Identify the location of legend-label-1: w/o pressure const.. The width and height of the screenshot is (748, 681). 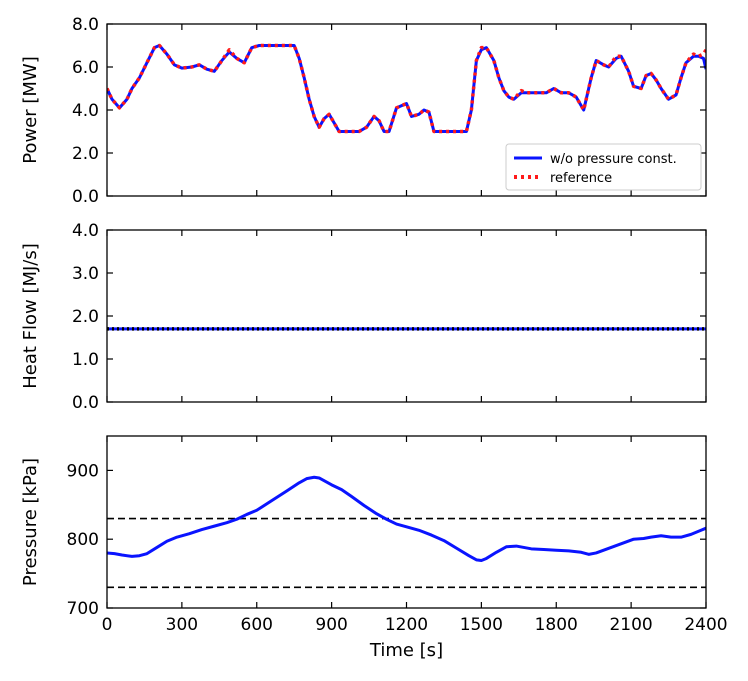
(613, 159).